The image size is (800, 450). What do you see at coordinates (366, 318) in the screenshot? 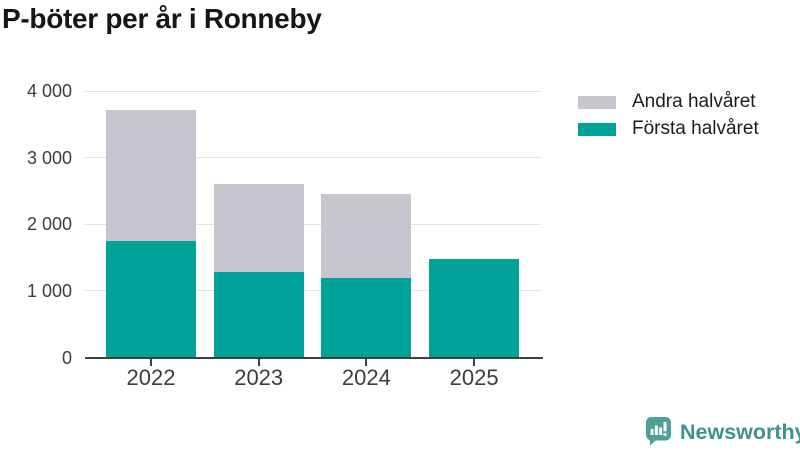
I see `bar-2024-forsta-halvaret` at bounding box center [366, 318].